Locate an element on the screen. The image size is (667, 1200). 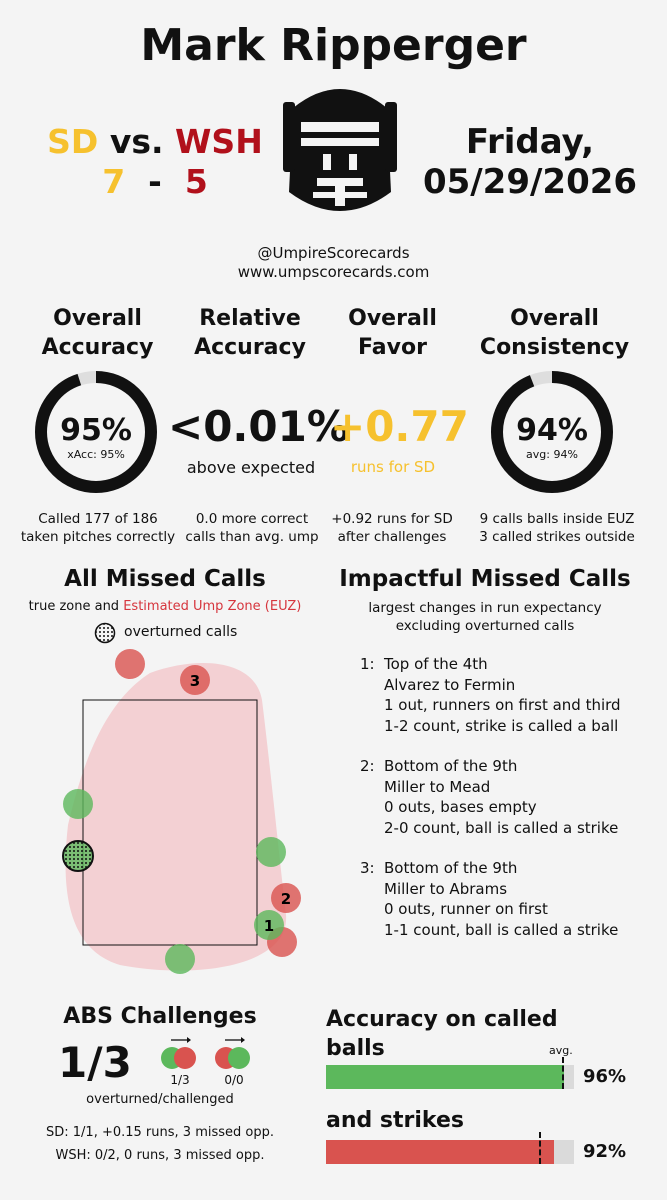
social-block: @UmpireScorecards www.umpscorecards.com is located at coordinates (333, 263).